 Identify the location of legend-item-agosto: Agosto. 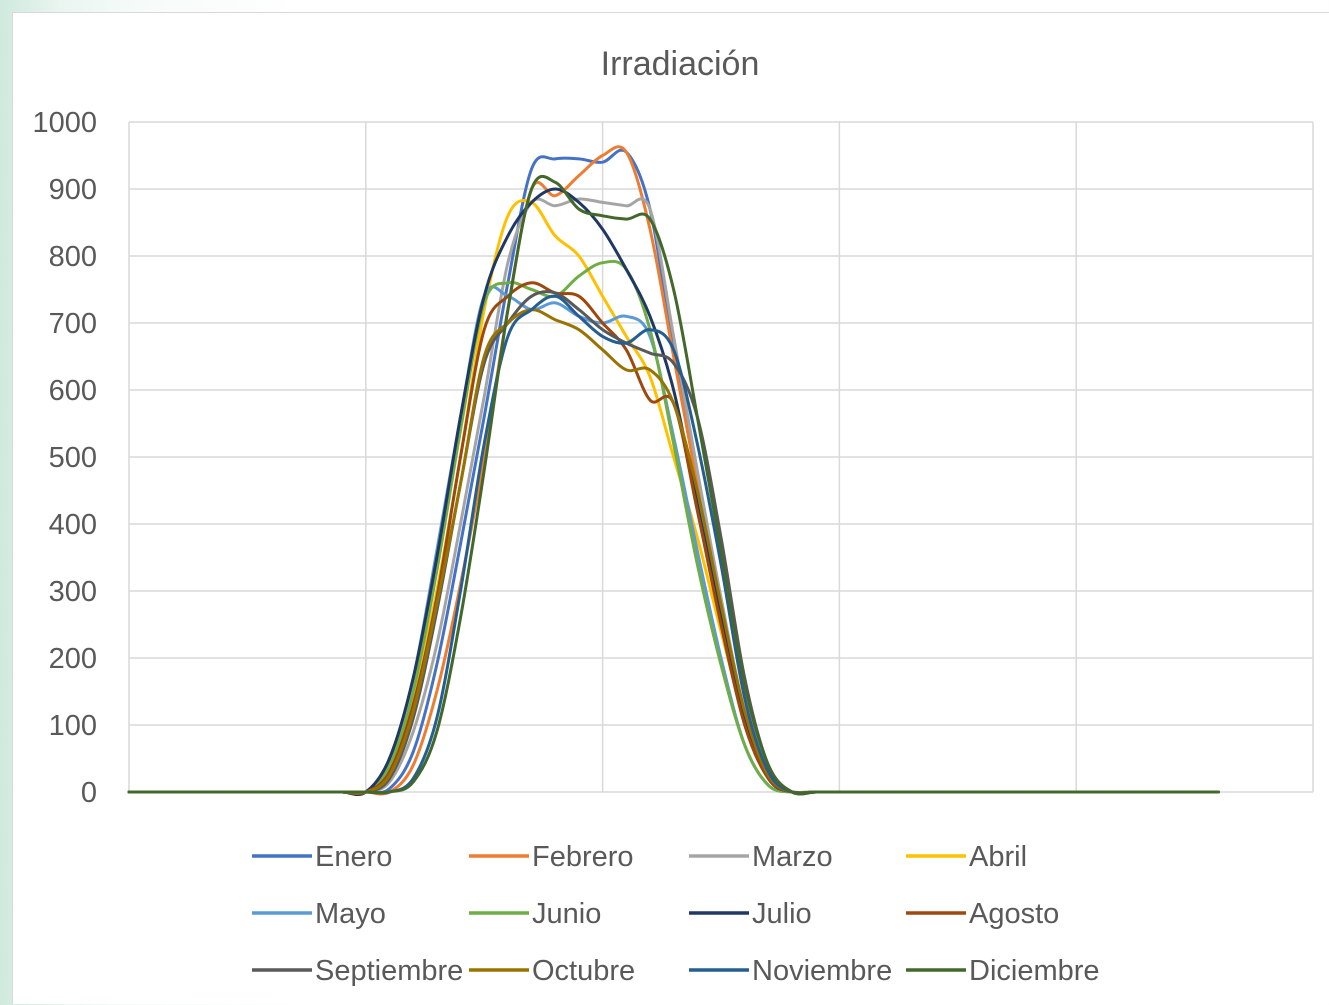
(982, 914).